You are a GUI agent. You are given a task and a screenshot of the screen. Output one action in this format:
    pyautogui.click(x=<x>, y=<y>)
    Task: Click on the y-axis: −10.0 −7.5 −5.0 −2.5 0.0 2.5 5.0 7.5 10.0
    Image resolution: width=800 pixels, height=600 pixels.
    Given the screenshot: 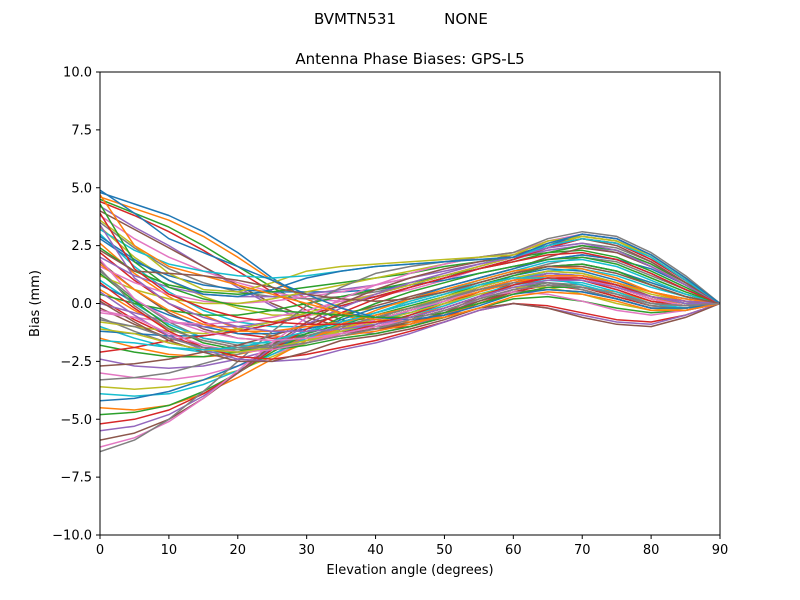 What is the action you would take?
    pyautogui.click(x=76, y=305)
    